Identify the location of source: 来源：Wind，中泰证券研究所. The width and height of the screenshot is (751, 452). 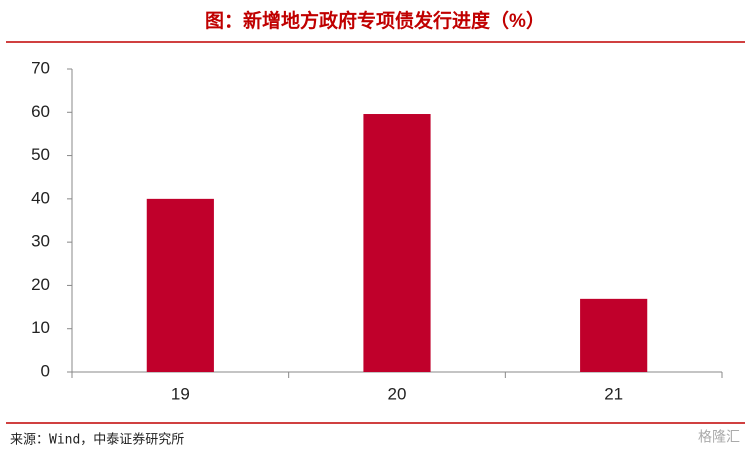
(97, 440).